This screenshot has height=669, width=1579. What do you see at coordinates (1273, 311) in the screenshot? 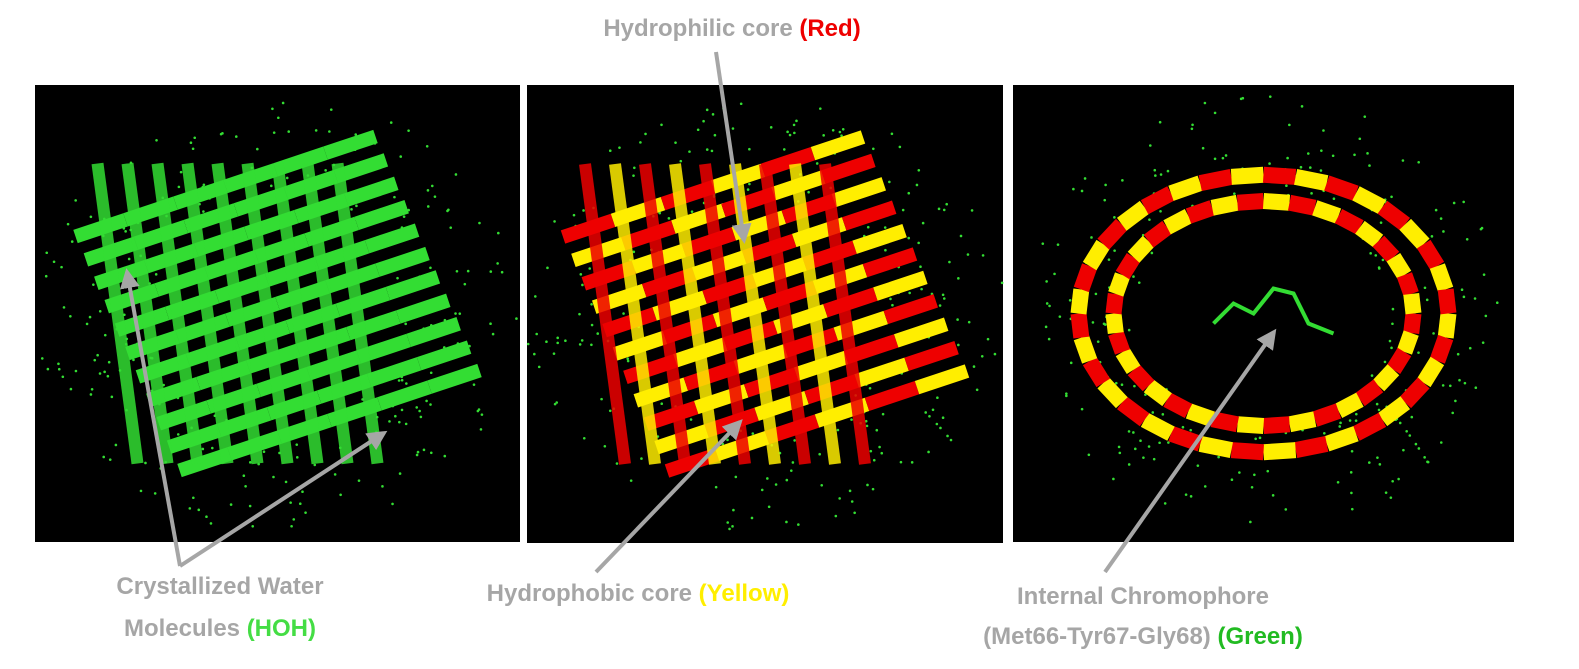
I see `chromophore` at bounding box center [1273, 311].